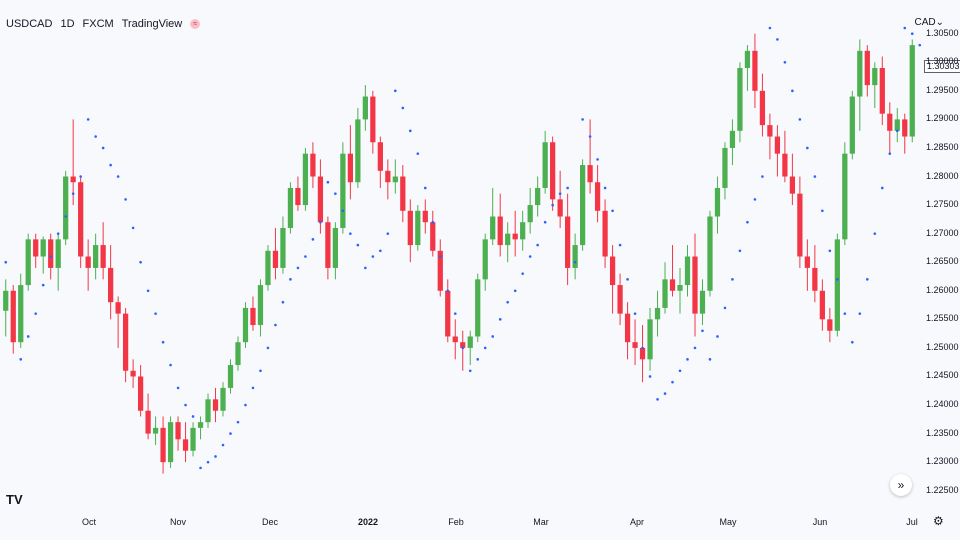  I want to click on interval: 1D, so click(67, 24).